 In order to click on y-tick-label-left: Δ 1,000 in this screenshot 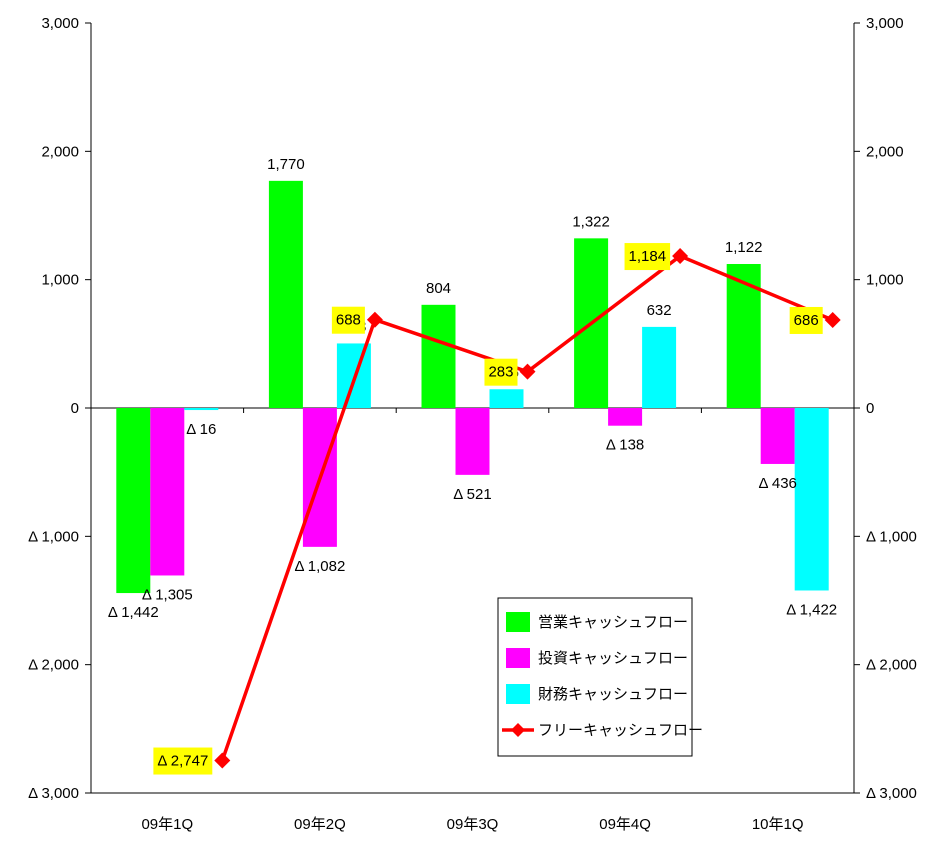, I will do `click(53, 536)`.